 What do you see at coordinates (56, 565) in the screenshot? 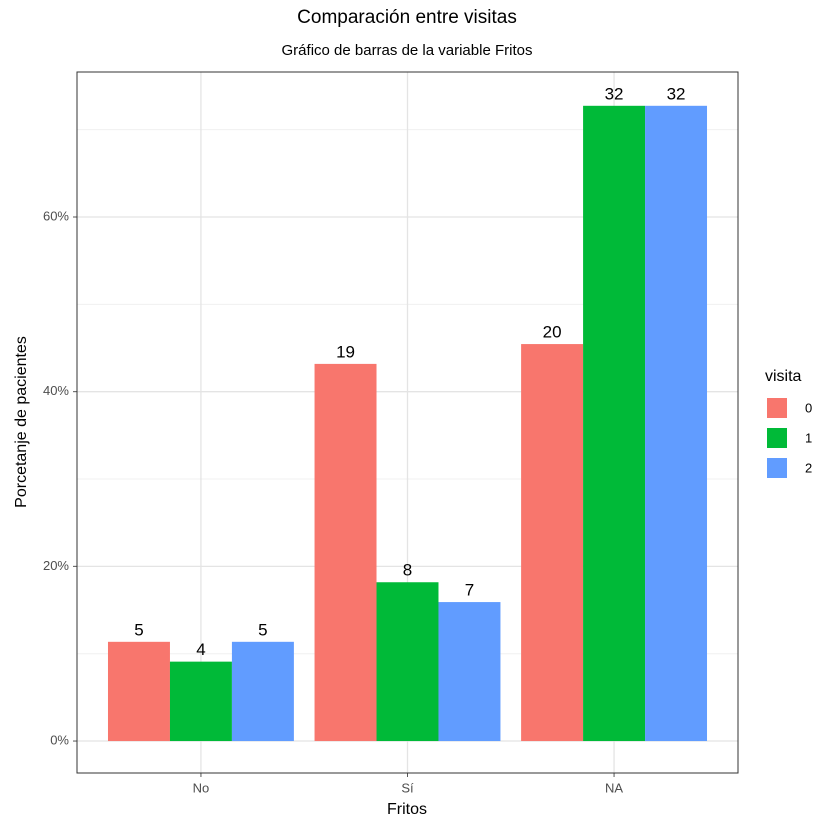
I see `y-tick-label: 20%` at bounding box center [56, 565].